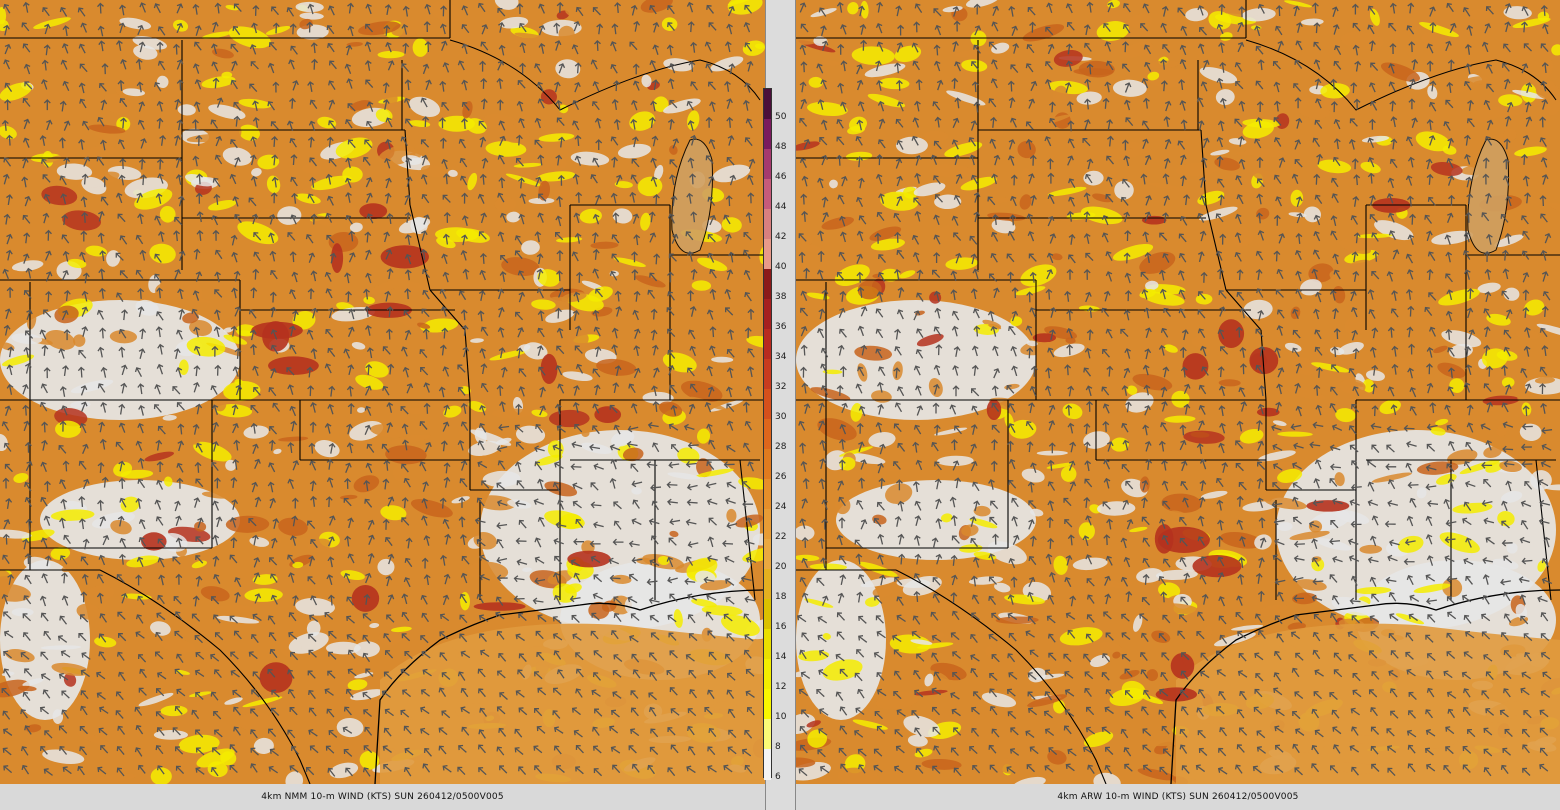 The width and height of the screenshot is (1560, 810). Describe the element at coordinates (154, 541) in the screenshot. I see `high-wind-core` at that location.